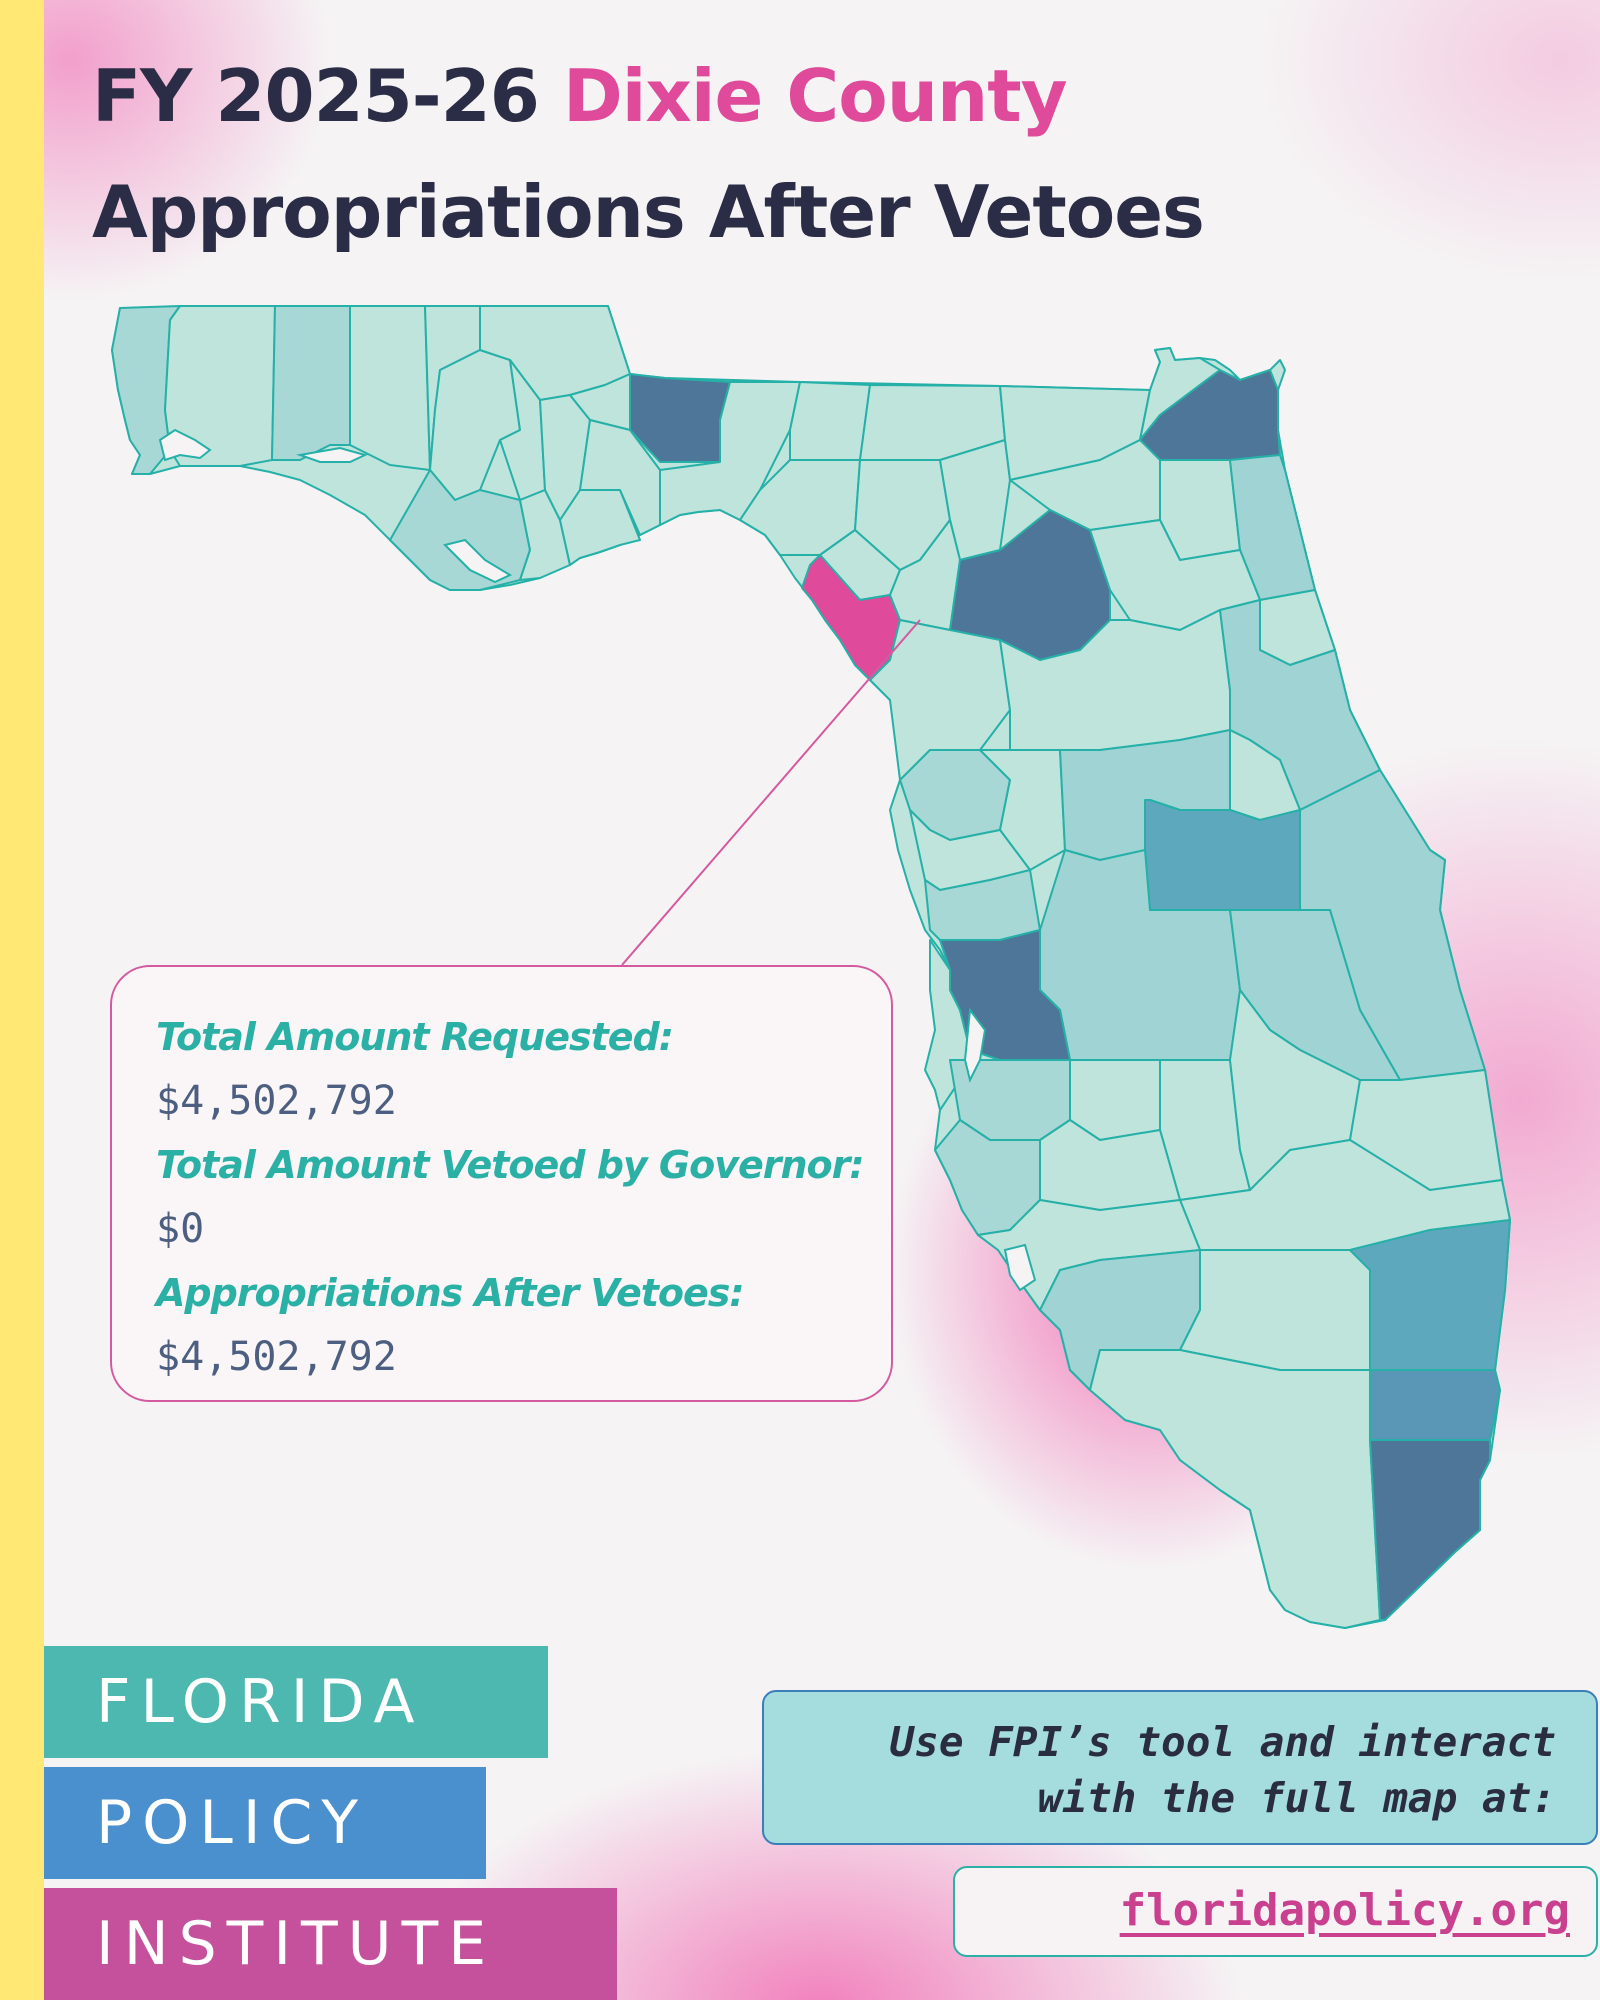 This screenshot has width=1600, height=2000. Describe the element at coordinates (815, 96) in the screenshot. I see `title-county-name: Dixie County` at that location.